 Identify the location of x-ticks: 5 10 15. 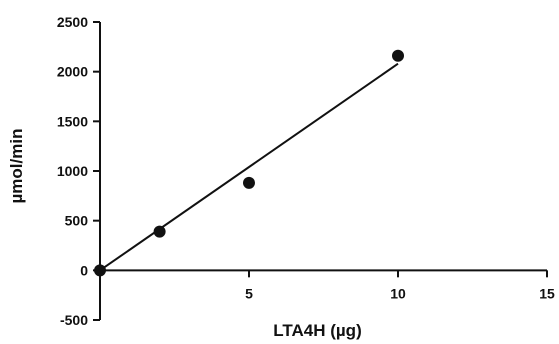
(400, 285).